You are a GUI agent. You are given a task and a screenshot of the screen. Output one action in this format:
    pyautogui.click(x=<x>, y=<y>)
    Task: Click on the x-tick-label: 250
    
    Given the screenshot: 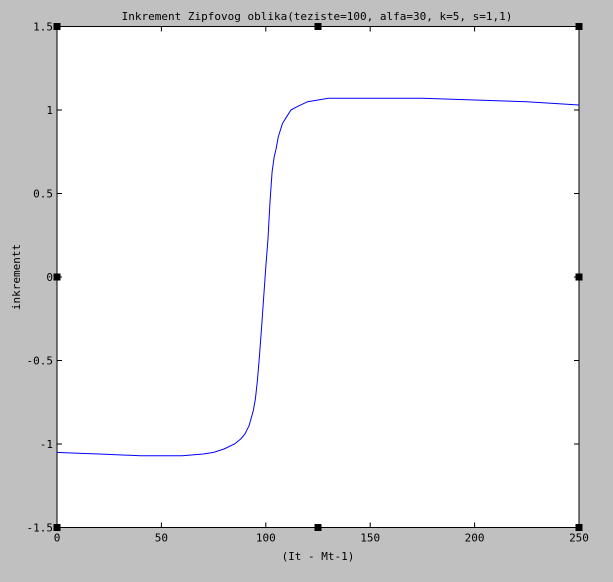 What is the action you would take?
    pyautogui.click(x=579, y=538)
    